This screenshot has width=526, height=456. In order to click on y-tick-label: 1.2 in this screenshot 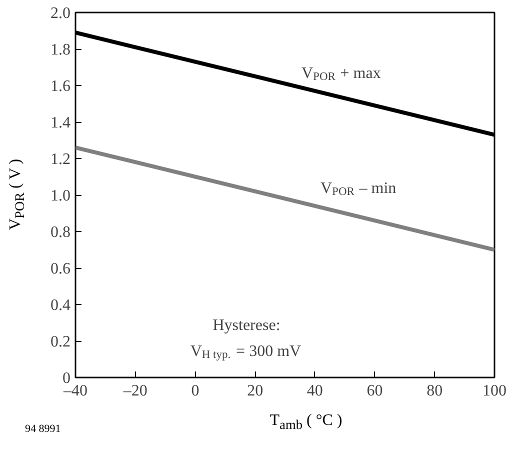, I will do `click(60, 159)`.